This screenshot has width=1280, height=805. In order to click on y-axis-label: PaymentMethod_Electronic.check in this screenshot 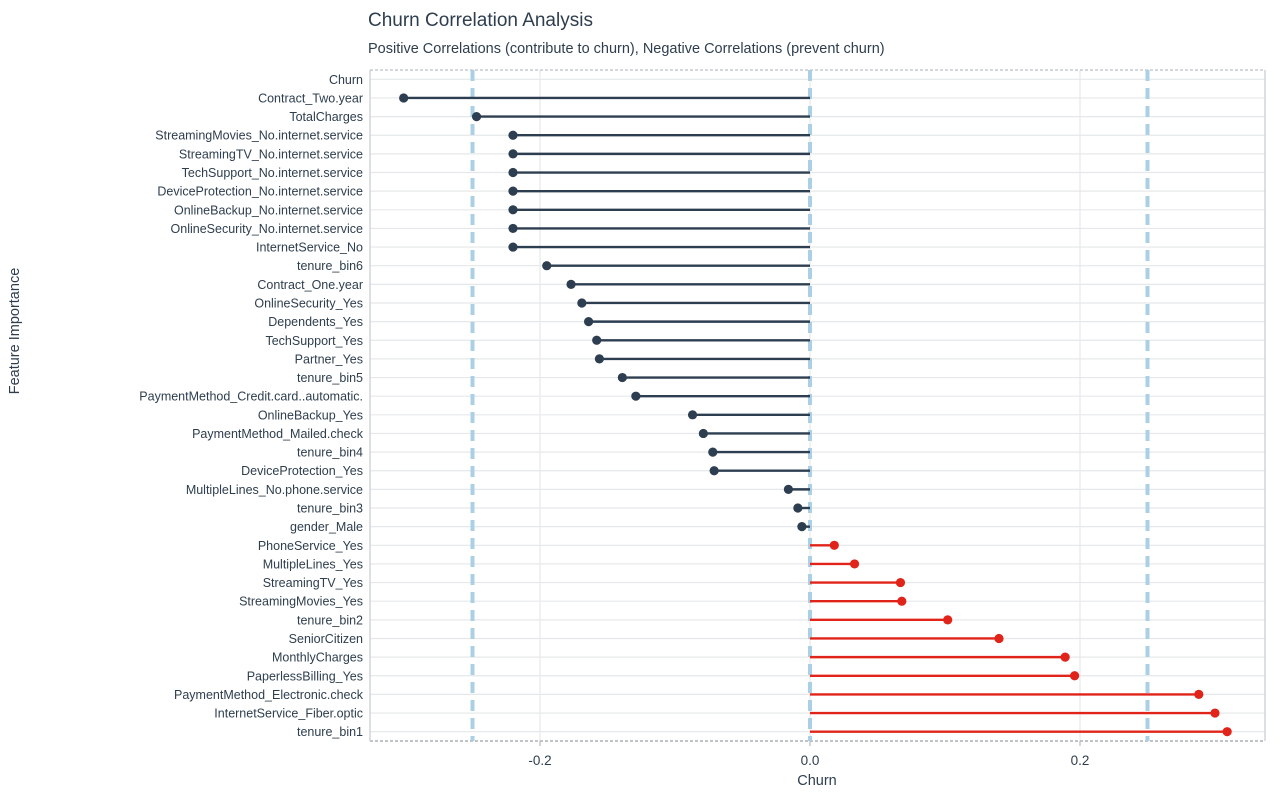, I will do `click(269, 695)`.